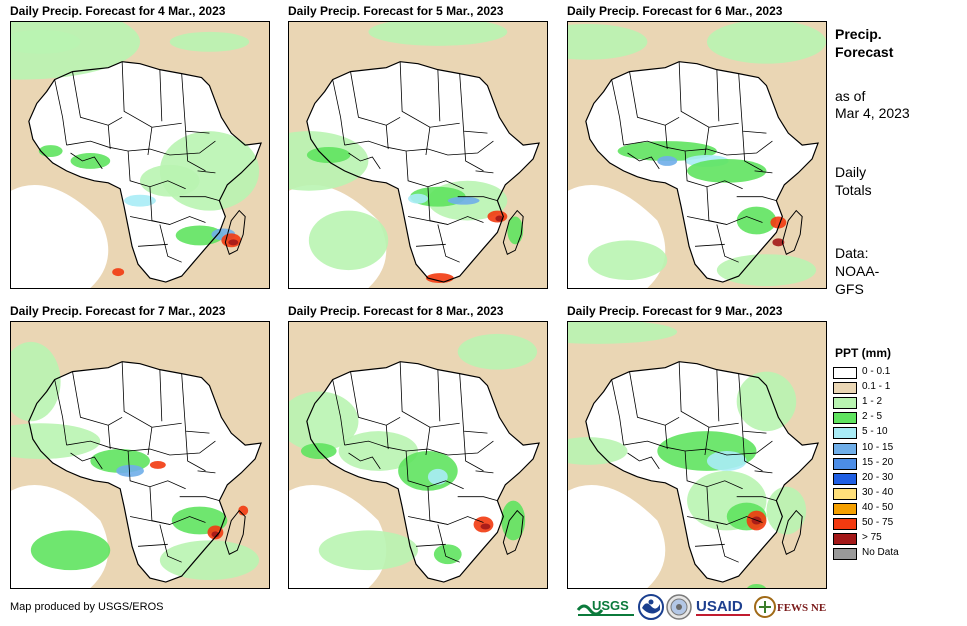 This screenshot has width=967, height=626. Describe the element at coordinates (790, 607) in the screenshot. I see `fewsnet-logo: FEWS NET` at that location.